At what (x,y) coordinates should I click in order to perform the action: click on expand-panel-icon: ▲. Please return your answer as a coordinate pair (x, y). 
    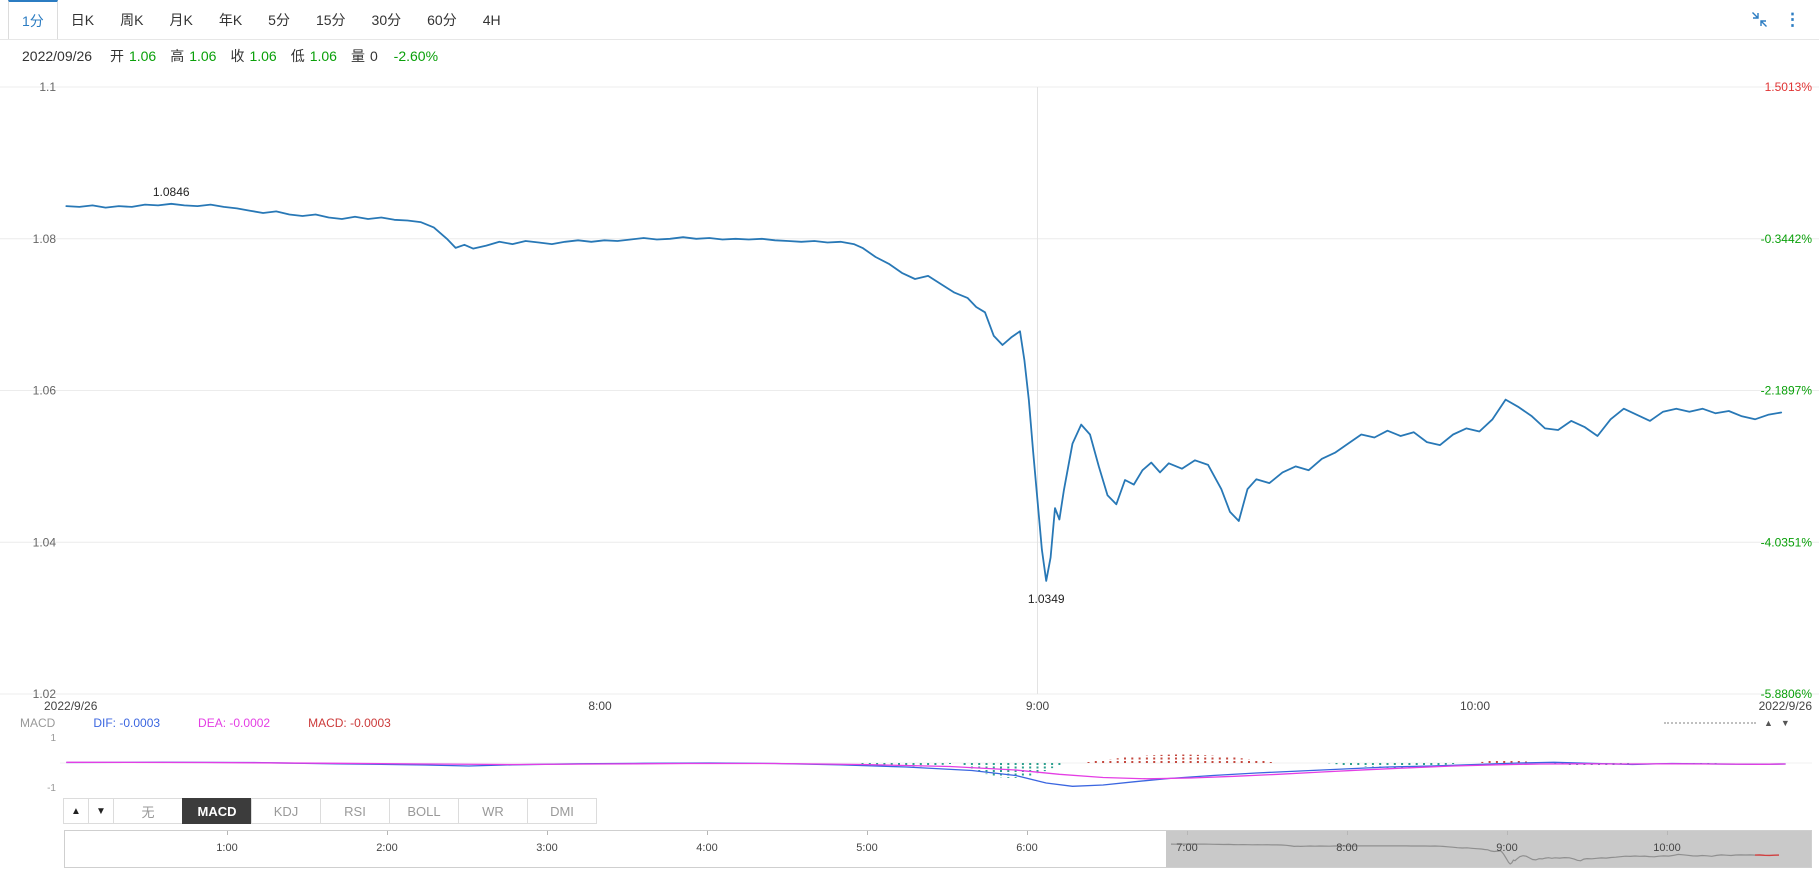
    Looking at the image, I should click on (1768, 722).